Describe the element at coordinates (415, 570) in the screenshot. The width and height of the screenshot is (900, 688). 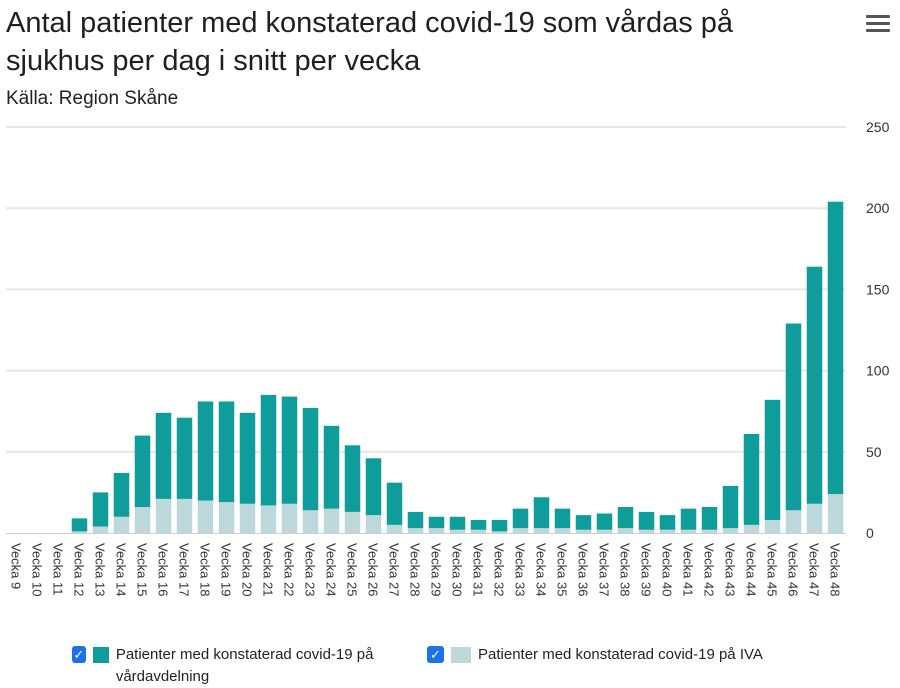
I see `x-tick-label: Vecka 28` at that location.